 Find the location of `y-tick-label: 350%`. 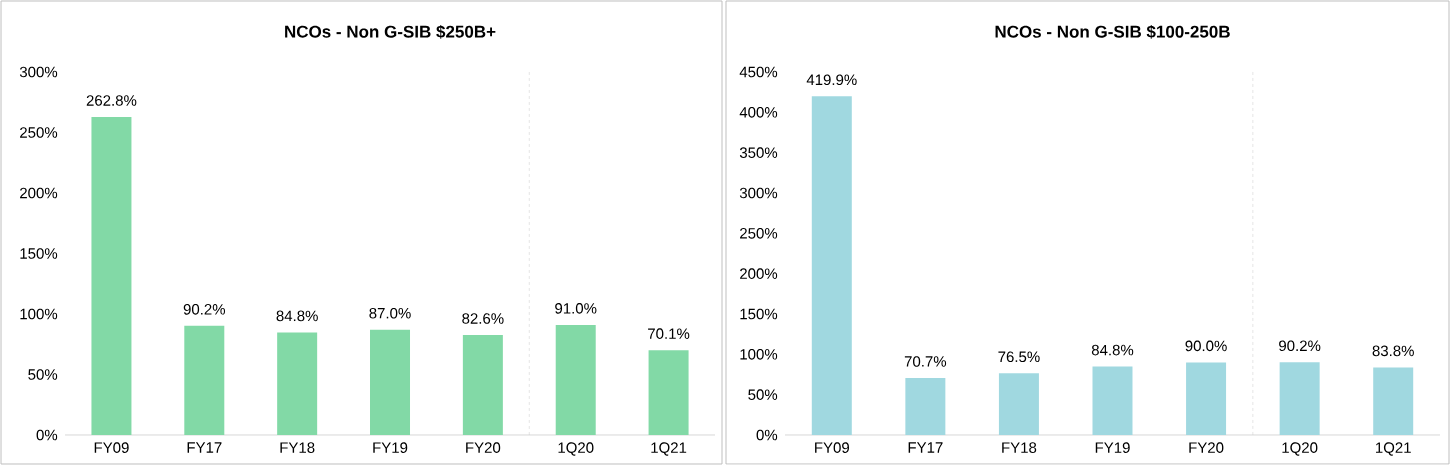

y-tick-label: 350% is located at coordinates (758, 152).